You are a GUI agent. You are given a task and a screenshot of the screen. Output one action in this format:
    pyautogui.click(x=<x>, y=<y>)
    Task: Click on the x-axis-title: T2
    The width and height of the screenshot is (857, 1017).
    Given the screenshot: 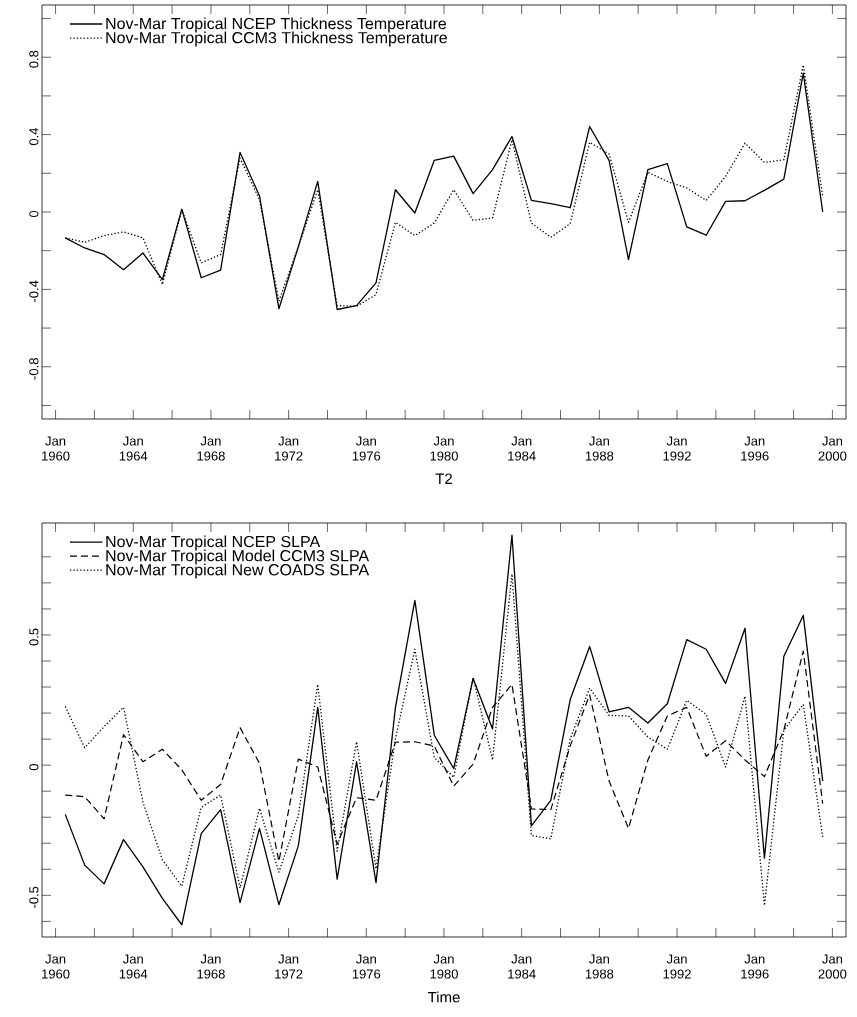 What is the action you would take?
    pyautogui.click(x=444, y=478)
    